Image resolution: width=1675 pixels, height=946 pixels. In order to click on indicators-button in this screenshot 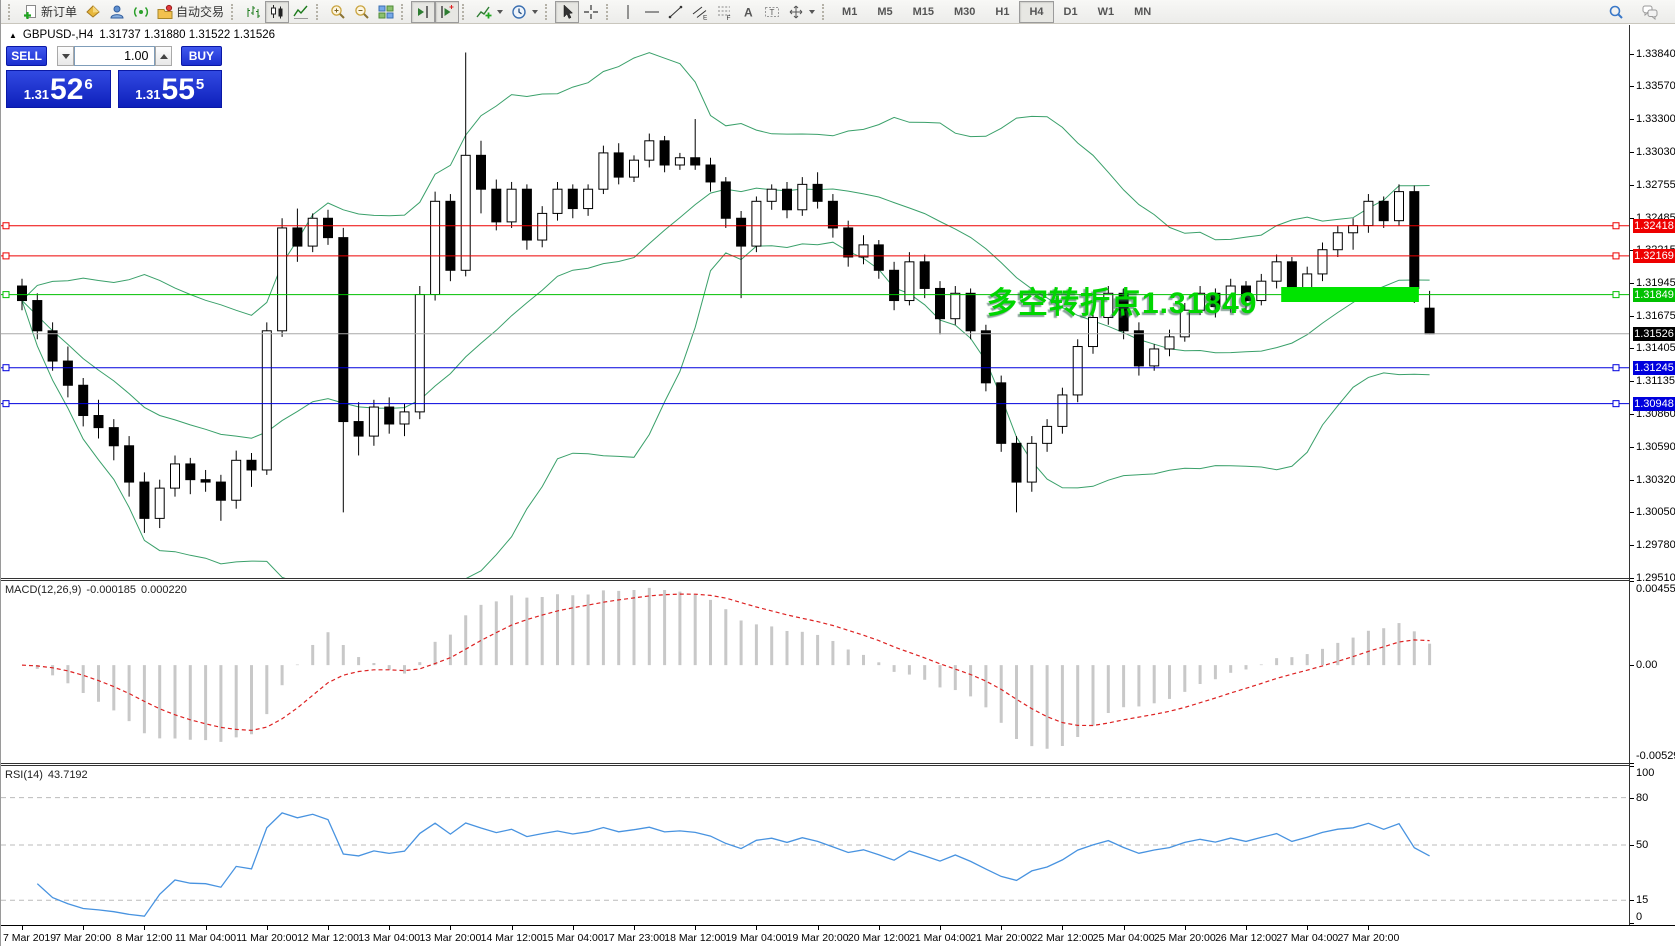, I will do `click(489, 12)`.